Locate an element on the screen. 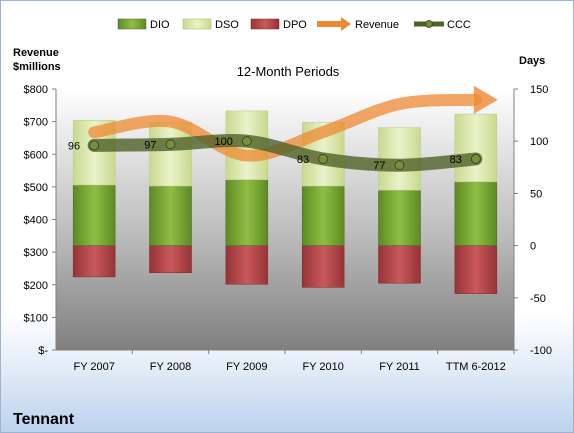  left-axis: $- $100 $200 $300 $400 $500 $600 $700 $800 is located at coordinates (40, 220).